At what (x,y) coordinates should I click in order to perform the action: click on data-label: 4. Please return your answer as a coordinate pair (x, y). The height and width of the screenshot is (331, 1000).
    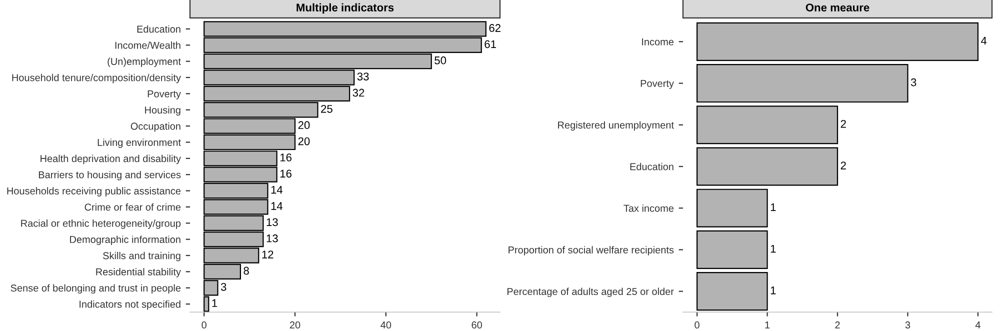
    Looking at the image, I should click on (983, 40).